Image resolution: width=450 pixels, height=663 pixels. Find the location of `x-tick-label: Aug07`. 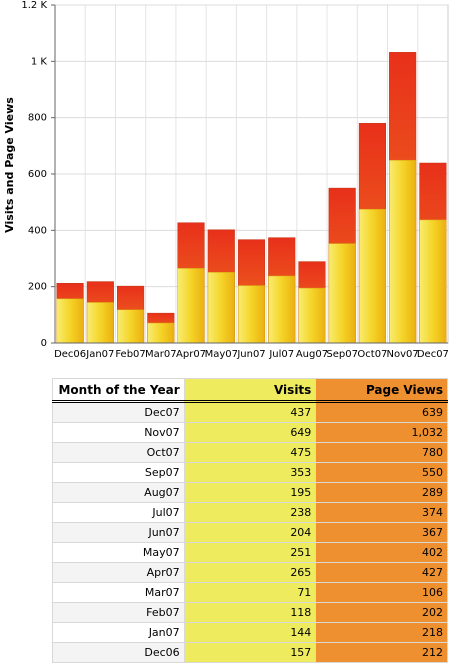

x-tick-label: Aug07 is located at coordinates (312, 354).